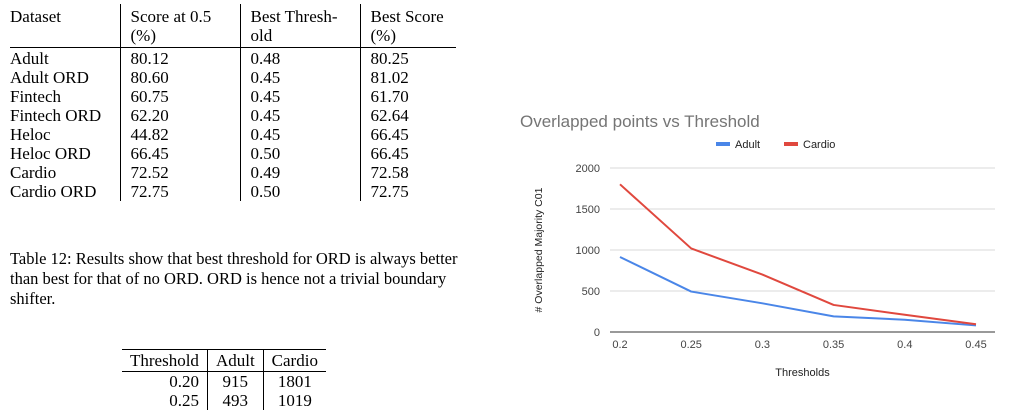  What do you see at coordinates (294, 381) in the screenshot?
I see `table-cell: 1801` at bounding box center [294, 381].